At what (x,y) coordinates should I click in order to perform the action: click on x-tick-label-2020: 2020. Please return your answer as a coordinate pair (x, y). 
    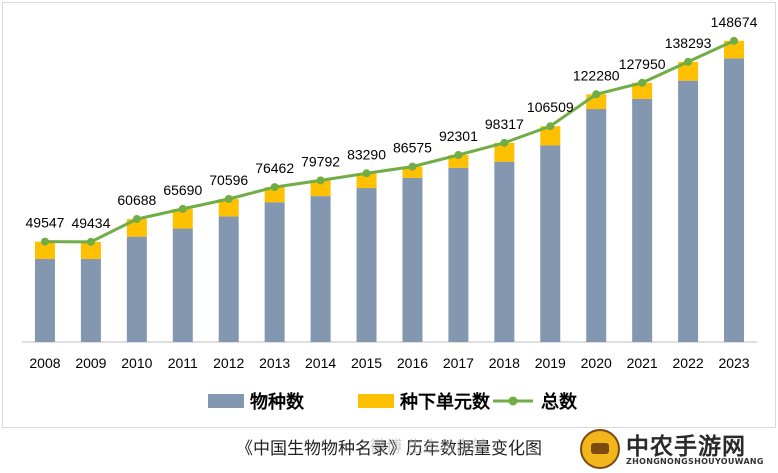
    Looking at the image, I should click on (596, 363).